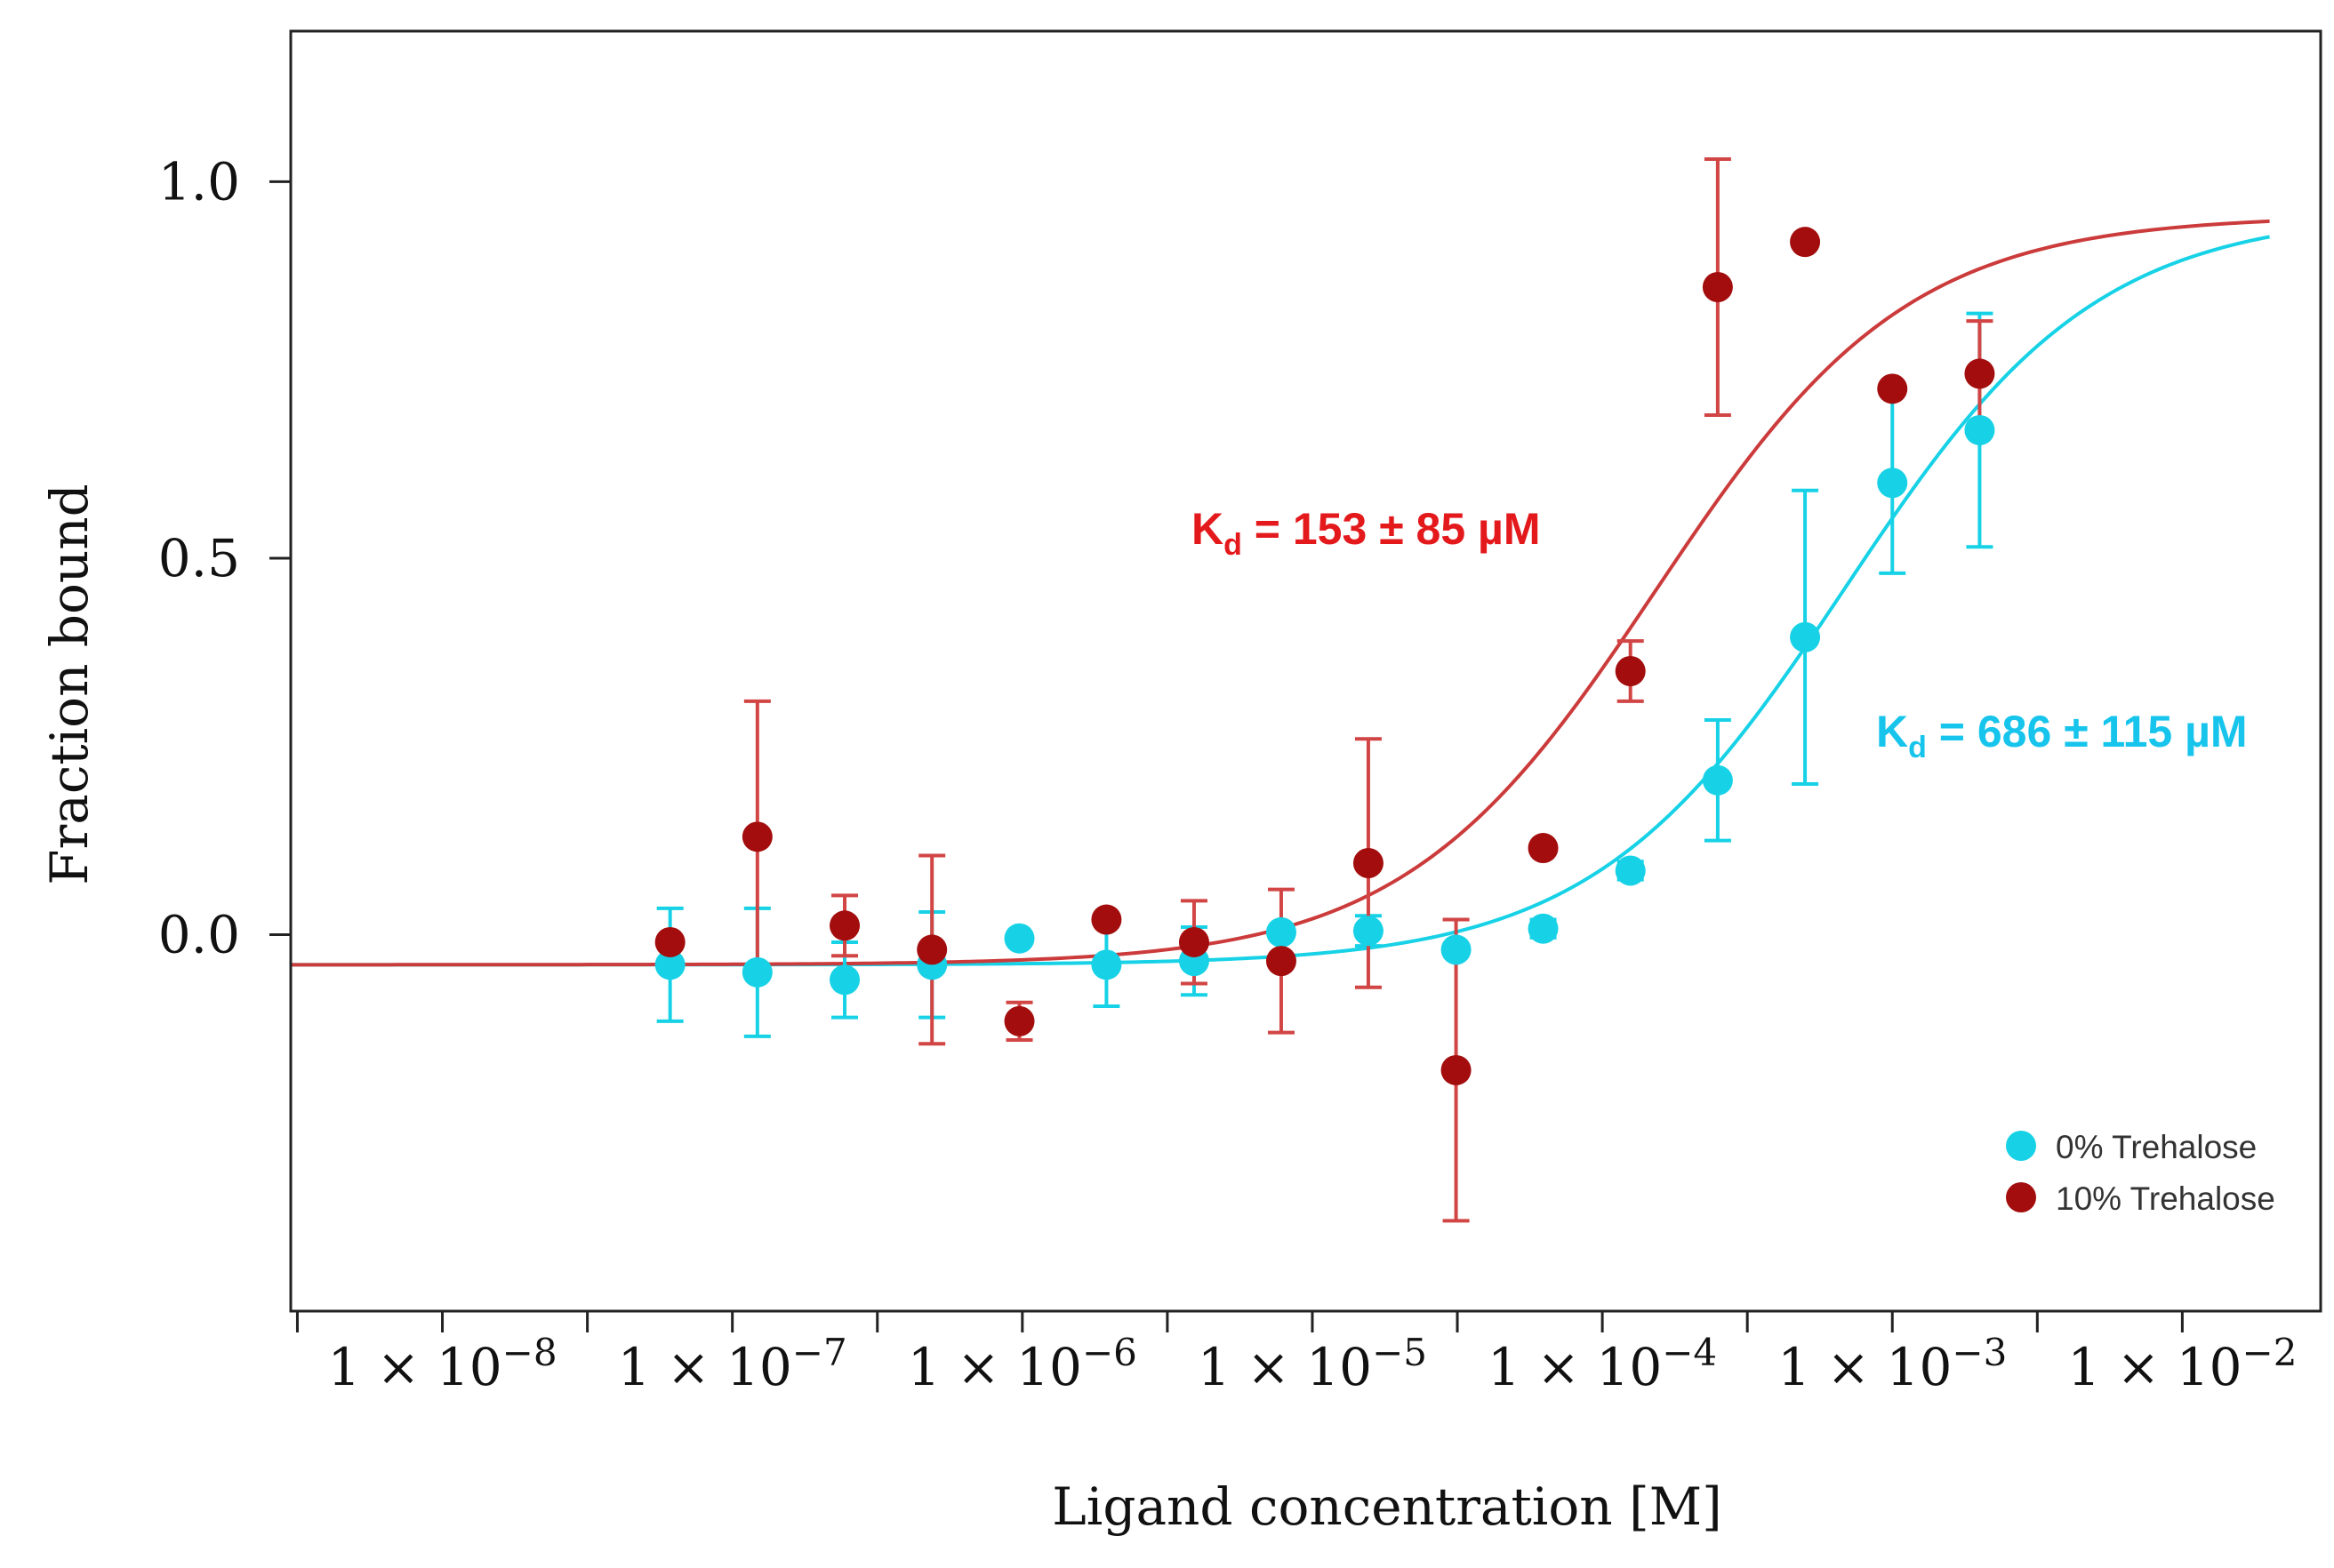 The image size is (2334, 1568). I want to click on y-axis-title: Fraction bound, so click(70, 684).